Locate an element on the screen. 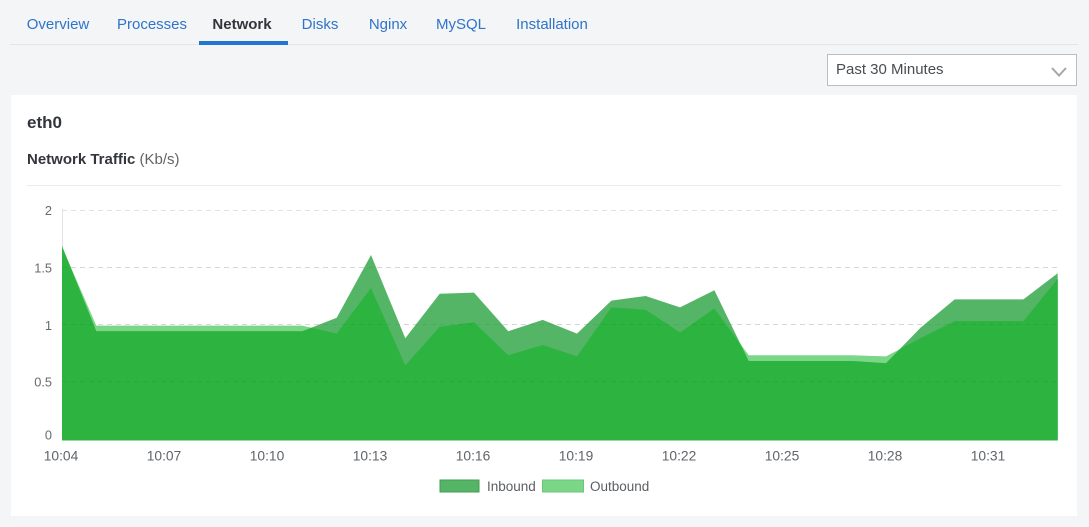 This screenshot has height=527, width=1089. svg-text: 10:19 is located at coordinates (576, 456).